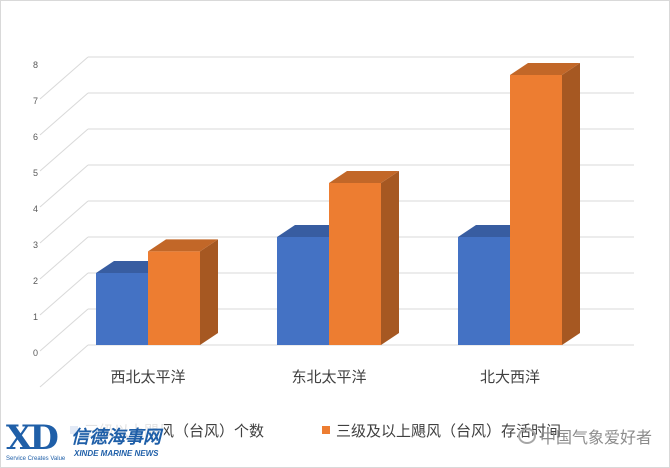 This screenshot has width=670, height=468. What do you see at coordinates (35, 245) in the screenshot?
I see `y-tick-label: 3` at bounding box center [35, 245].